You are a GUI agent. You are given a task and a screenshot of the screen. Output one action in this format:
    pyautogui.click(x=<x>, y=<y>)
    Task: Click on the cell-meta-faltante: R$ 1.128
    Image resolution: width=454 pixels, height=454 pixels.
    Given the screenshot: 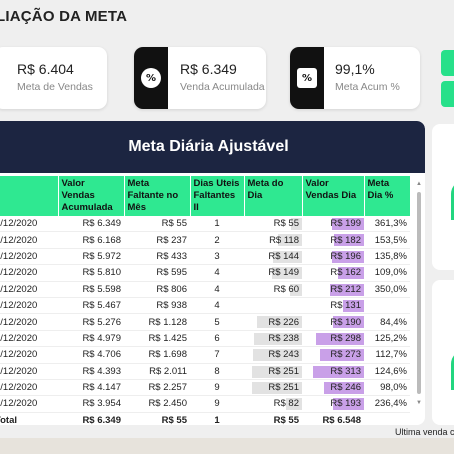 What is the action you would take?
    pyautogui.click(x=157, y=322)
    